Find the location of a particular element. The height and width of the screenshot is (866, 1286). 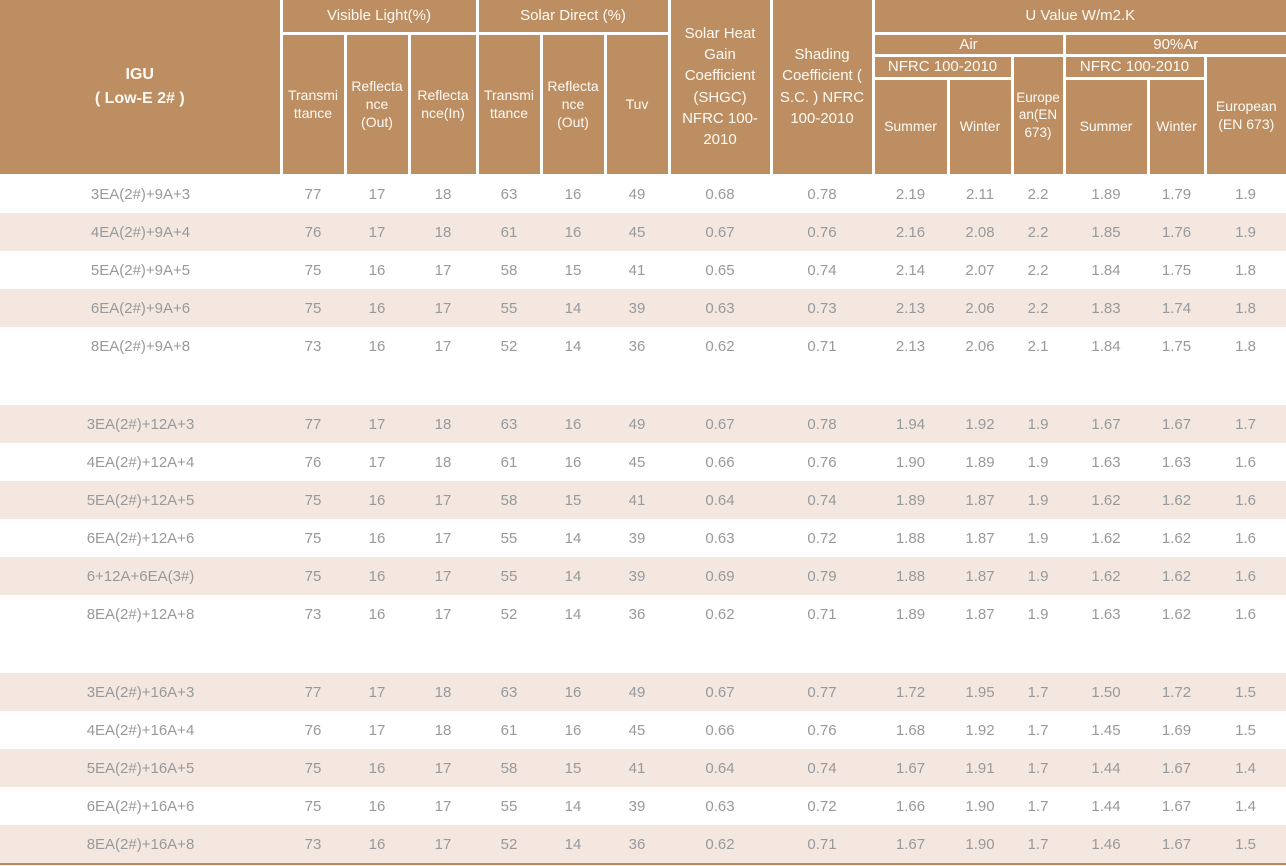

argon-winter-header: Winter is located at coordinates (1176, 126).